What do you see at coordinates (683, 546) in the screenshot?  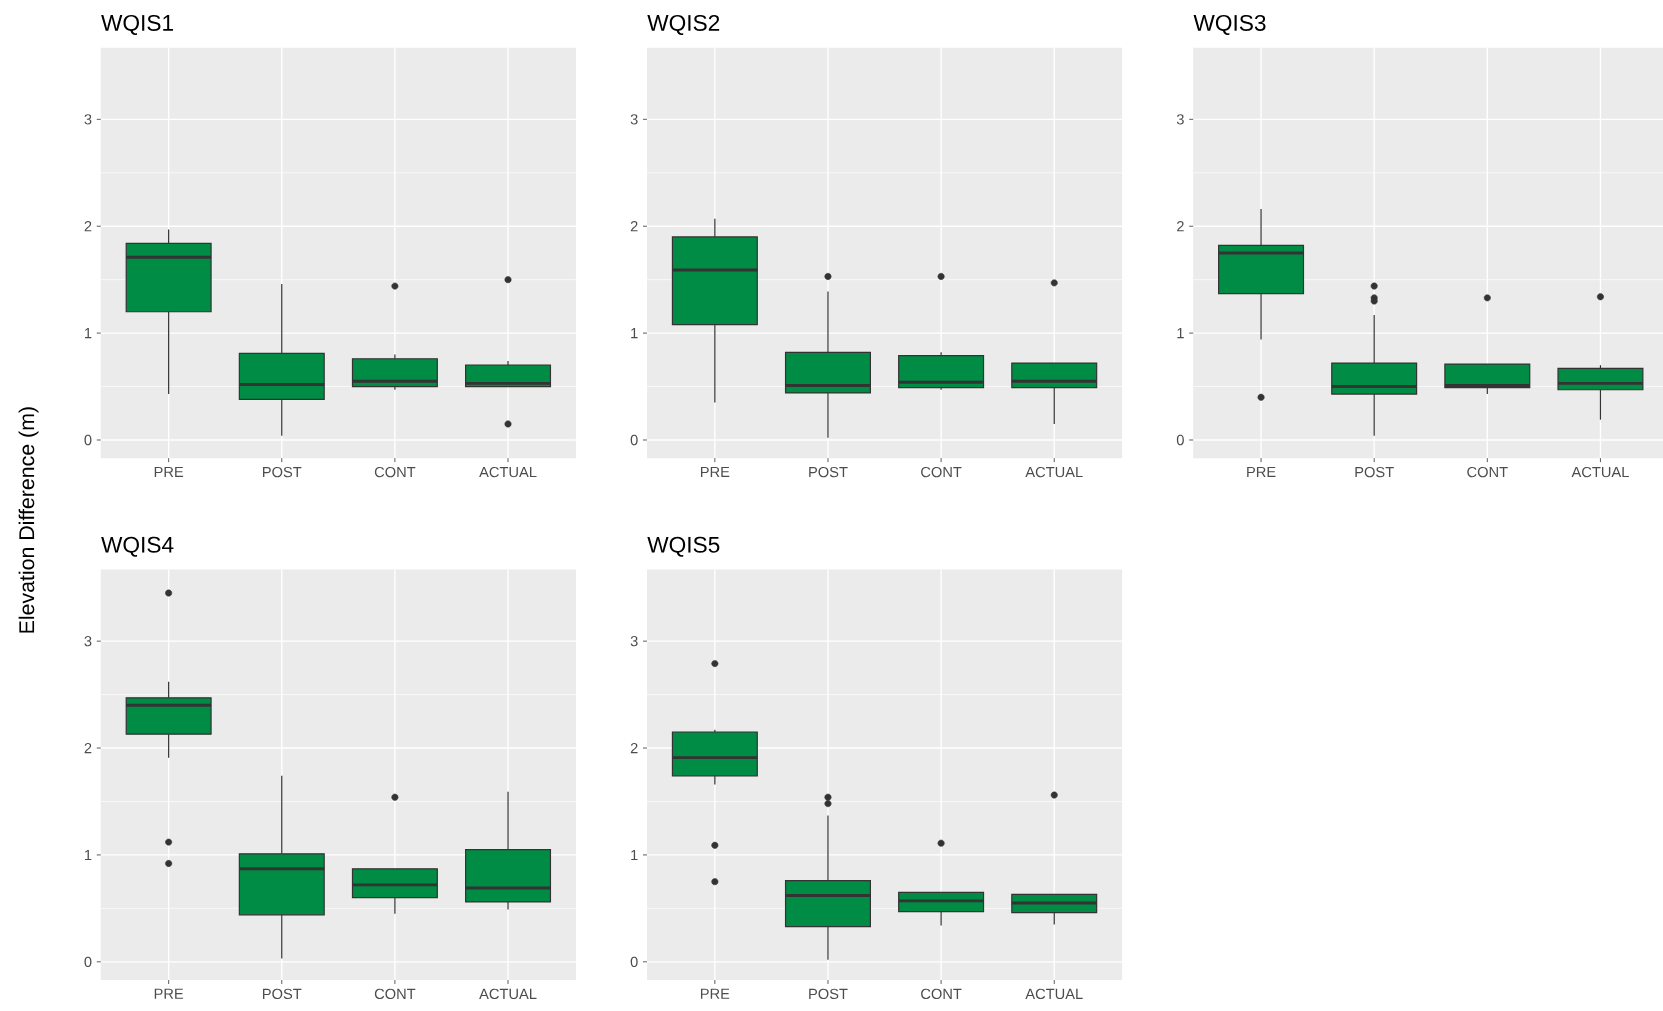 I see `chart-title: WQIS5` at bounding box center [683, 546].